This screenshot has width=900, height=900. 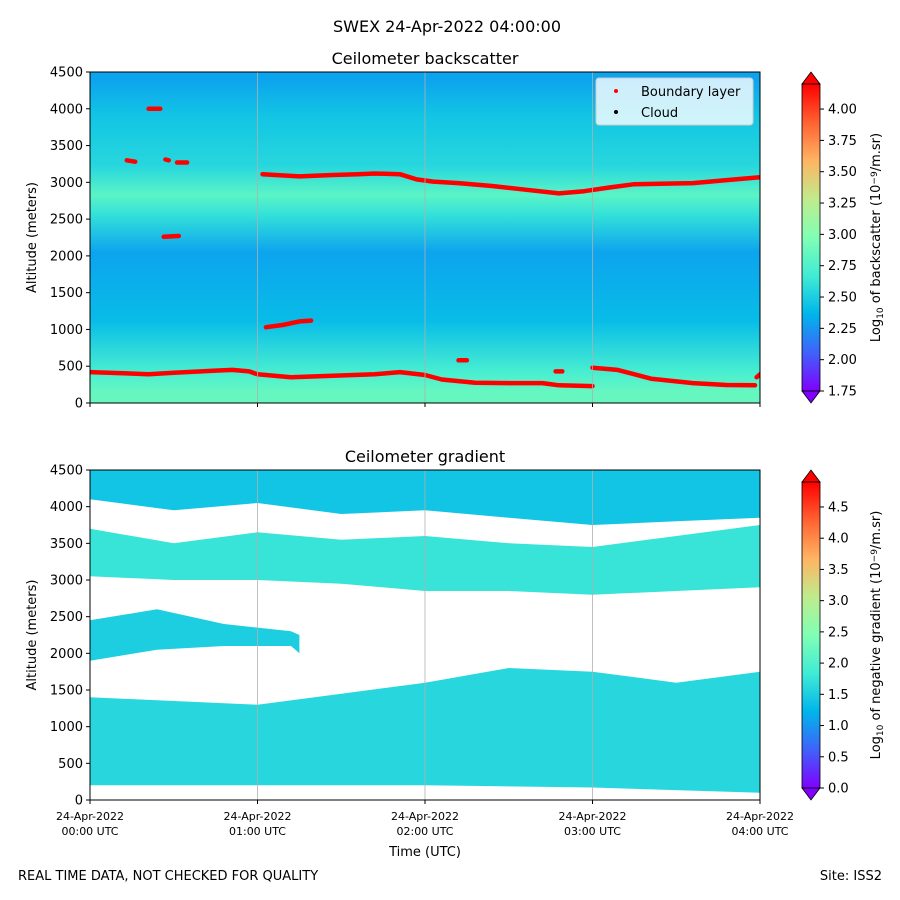 What do you see at coordinates (838, 601) in the screenshot?
I see `colorbar-tick-label: 3.0` at bounding box center [838, 601].